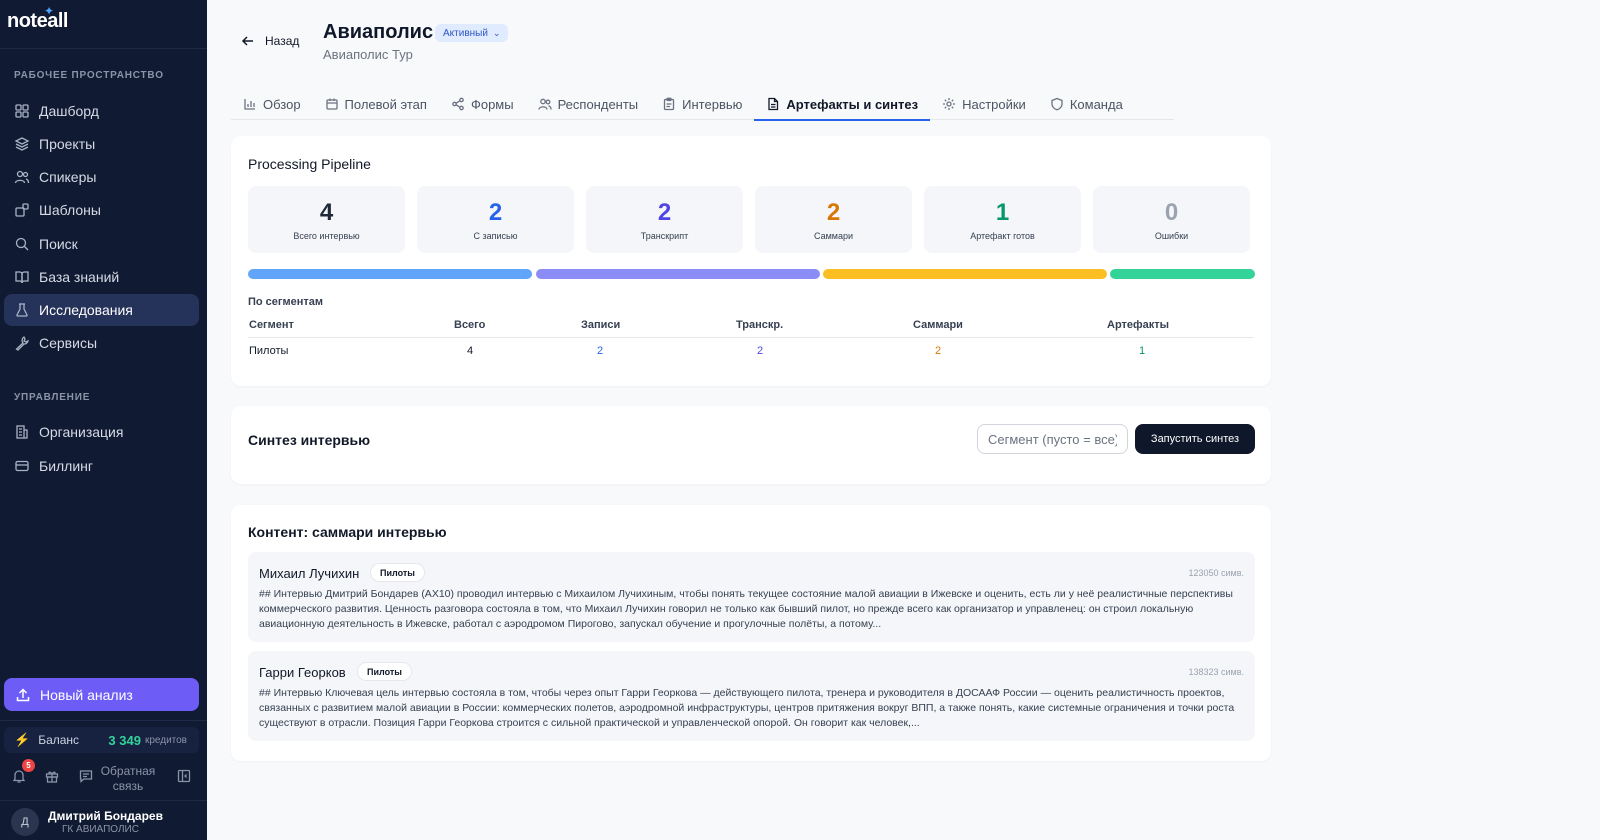  What do you see at coordinates (101, 144) in the screenshot?
I see `sidebar-item-projects: Проекты` at bounding box center [101, 144].